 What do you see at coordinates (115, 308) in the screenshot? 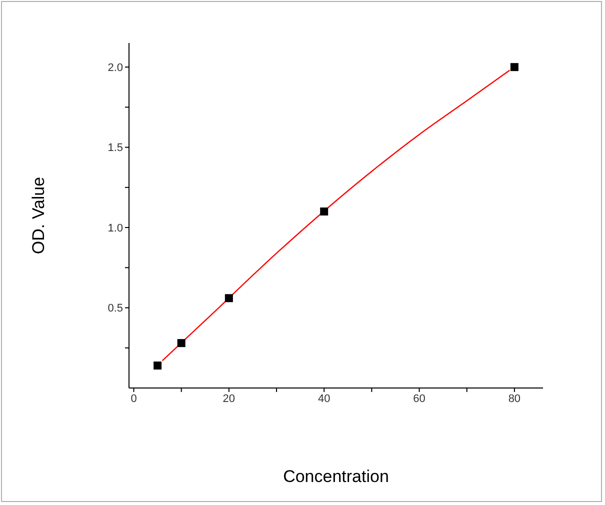
I see `y-tick-label: 0.5` at bounding box center [115, 308].